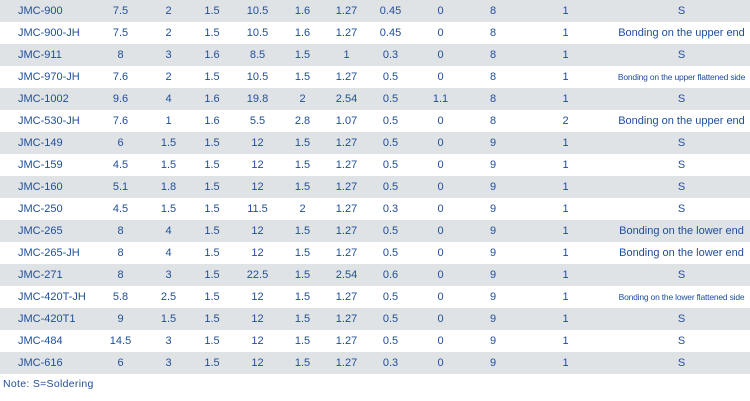  I want to click on value-cell: 0.6, so click(390, 275).